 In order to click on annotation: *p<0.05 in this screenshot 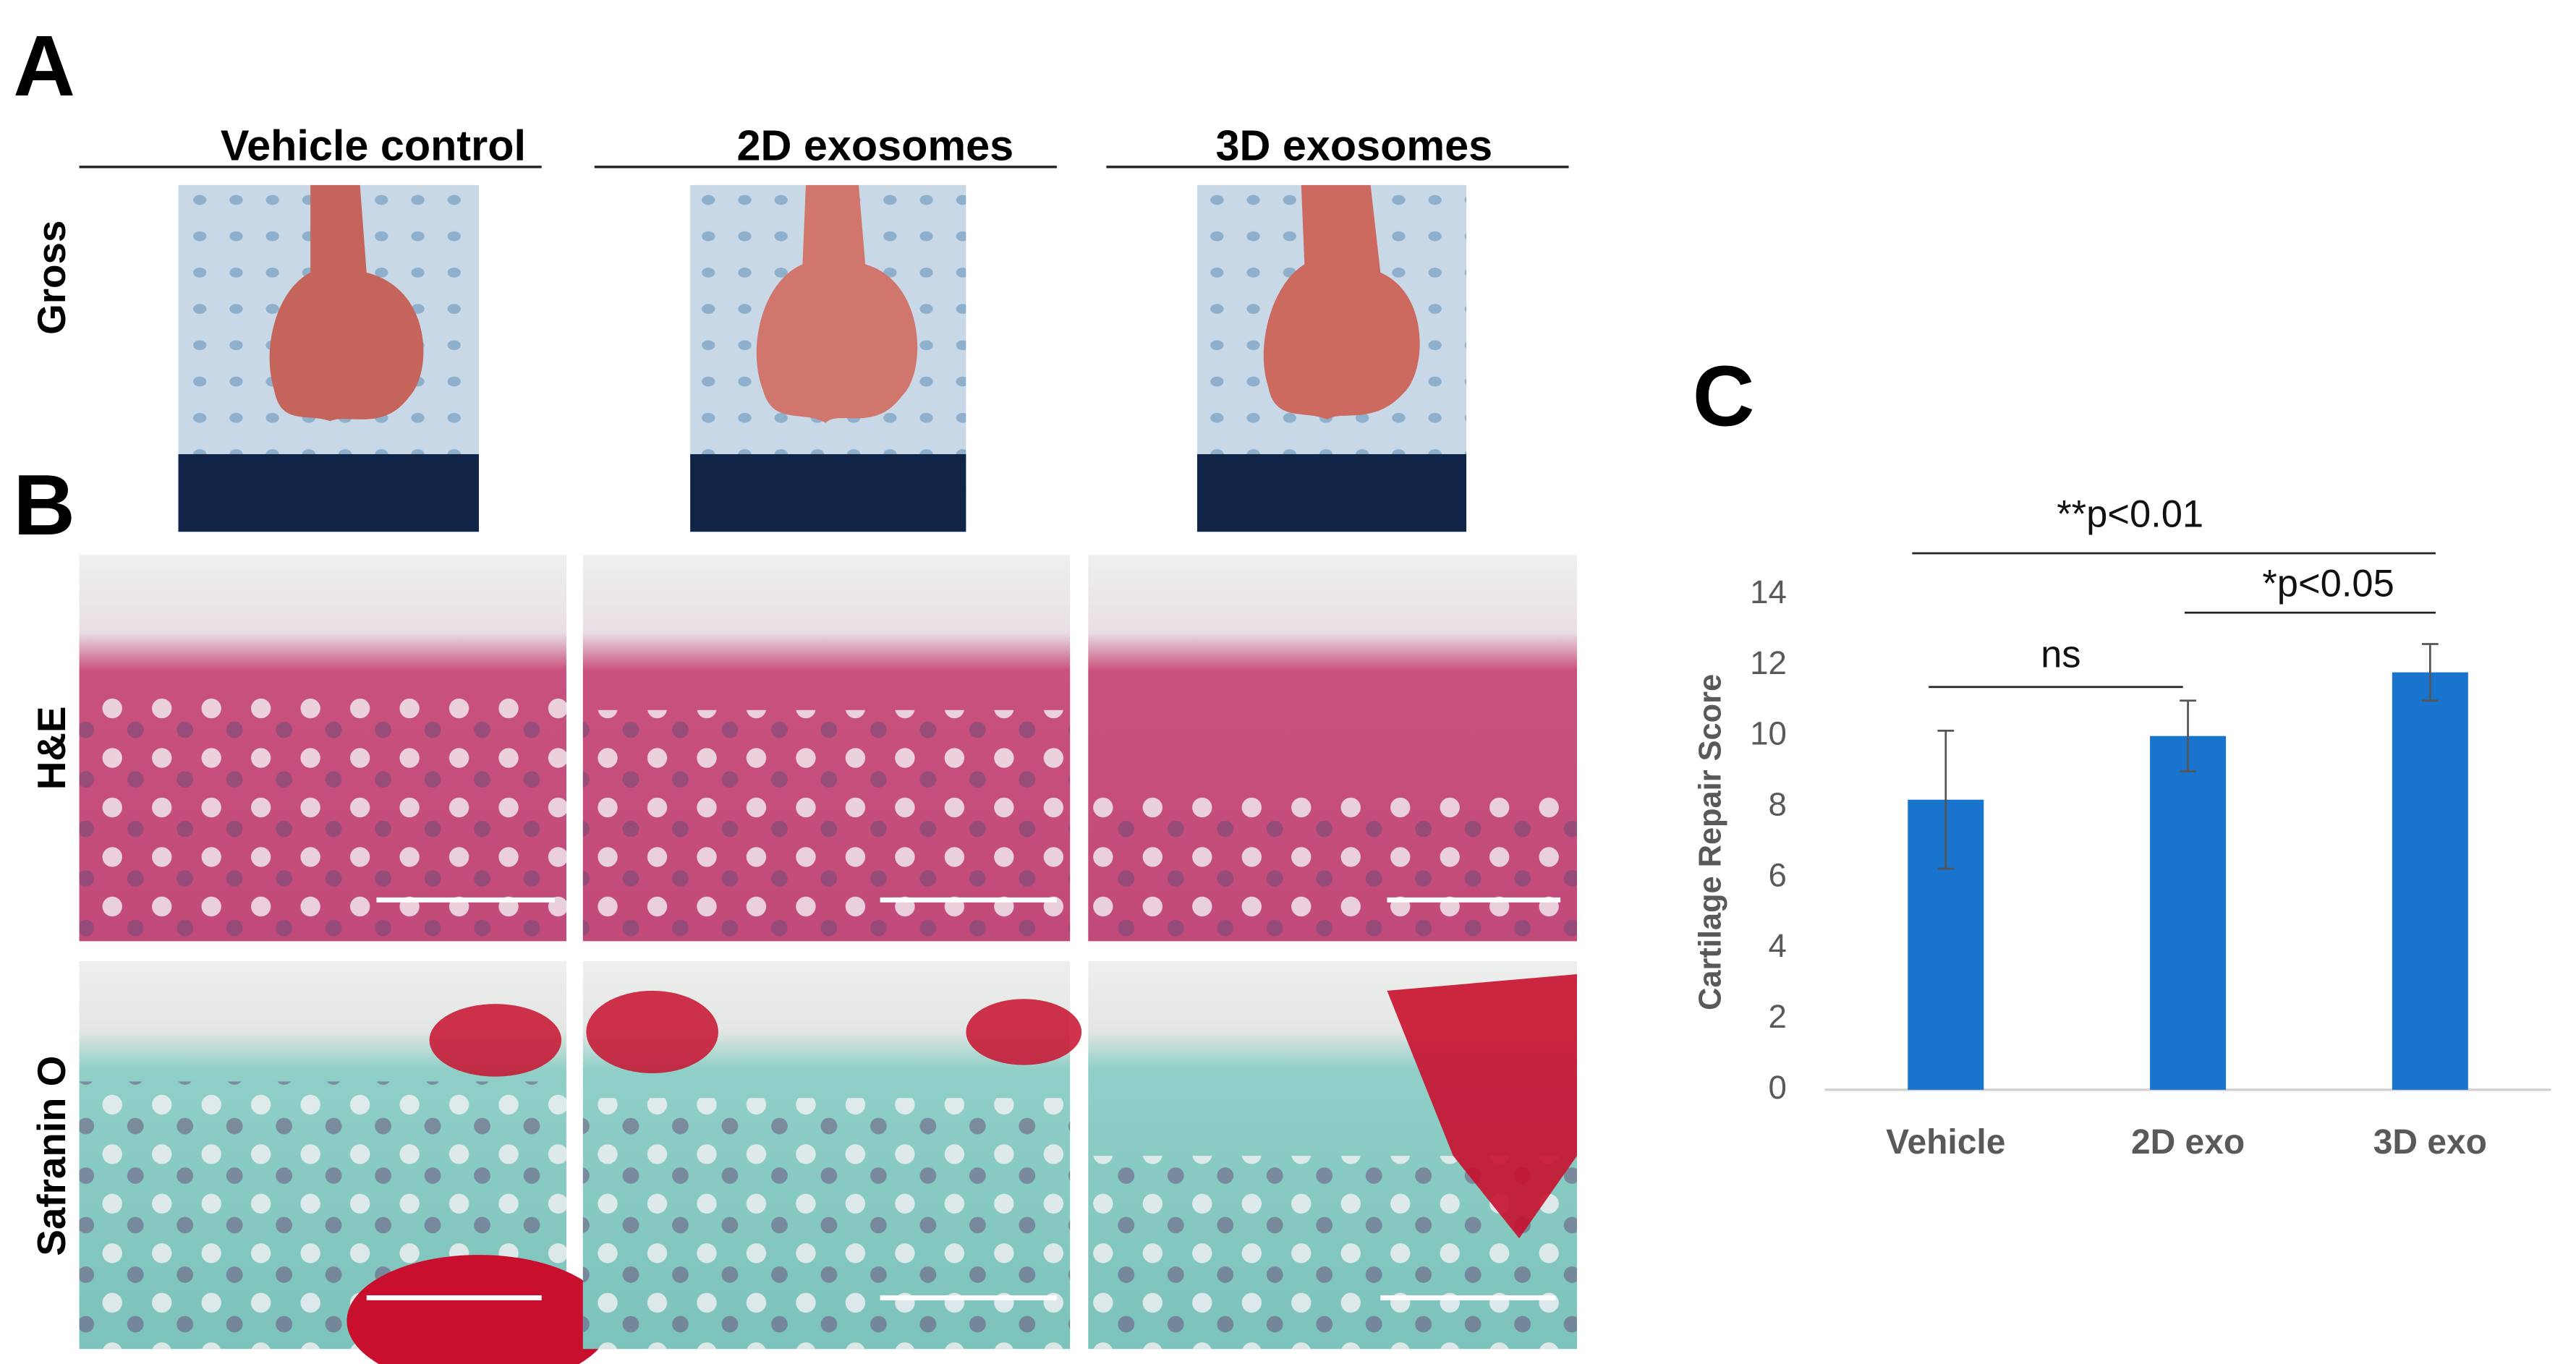, I will do `click(2328, 583)`.